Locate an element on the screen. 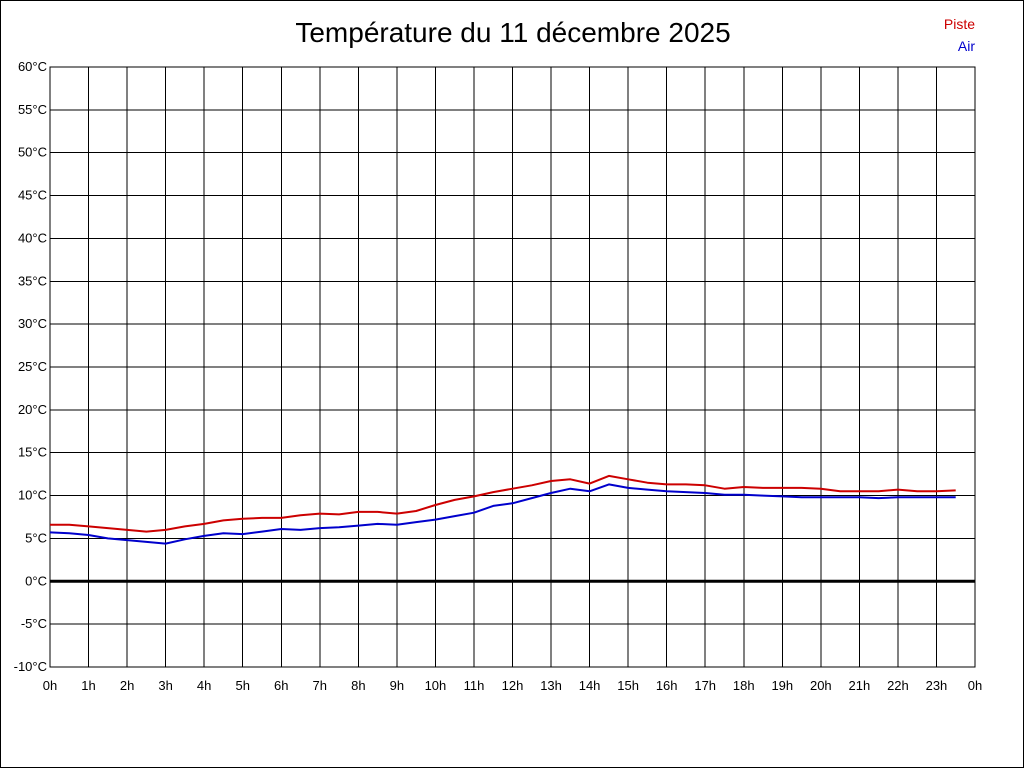  x-tick-label: 22h is located at coordinates (898, 685).